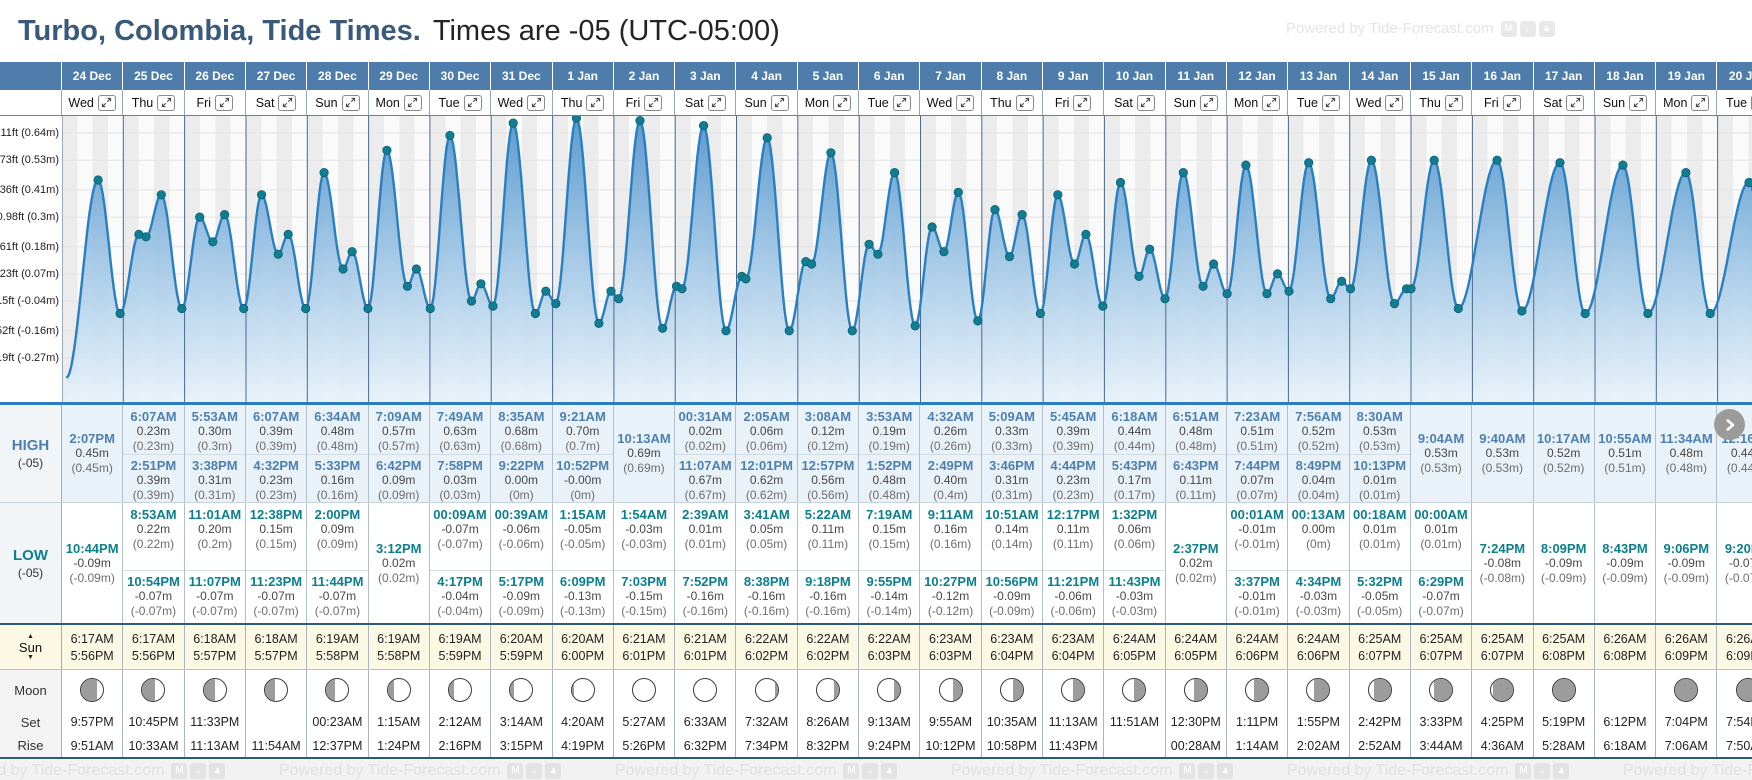 This screenshot has width=1752, height=780. I want to click on high-height-m: 0.12m, so click(828, 431).